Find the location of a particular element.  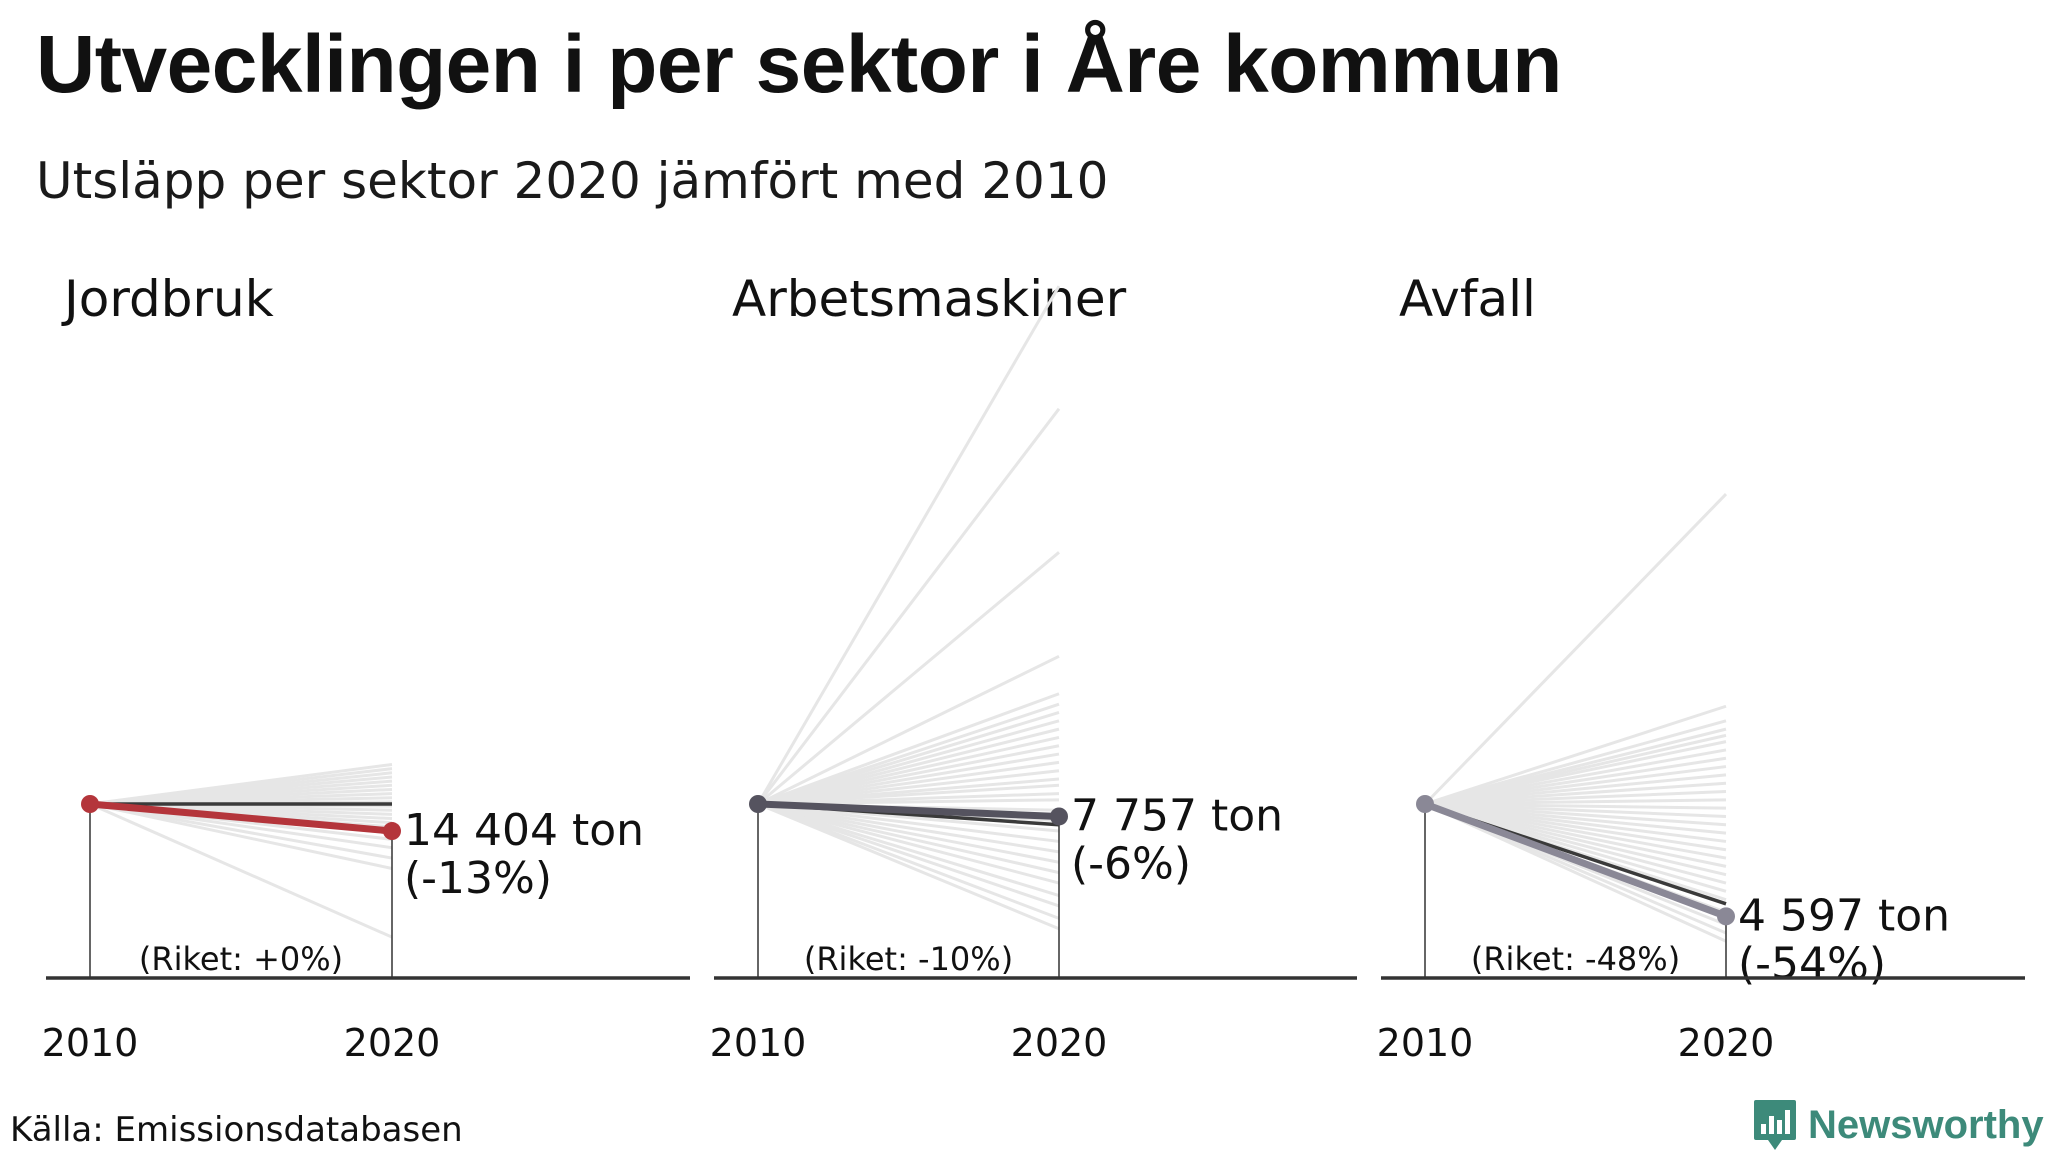

value-label: 14 404 ton is located at coordinates (524, 830).